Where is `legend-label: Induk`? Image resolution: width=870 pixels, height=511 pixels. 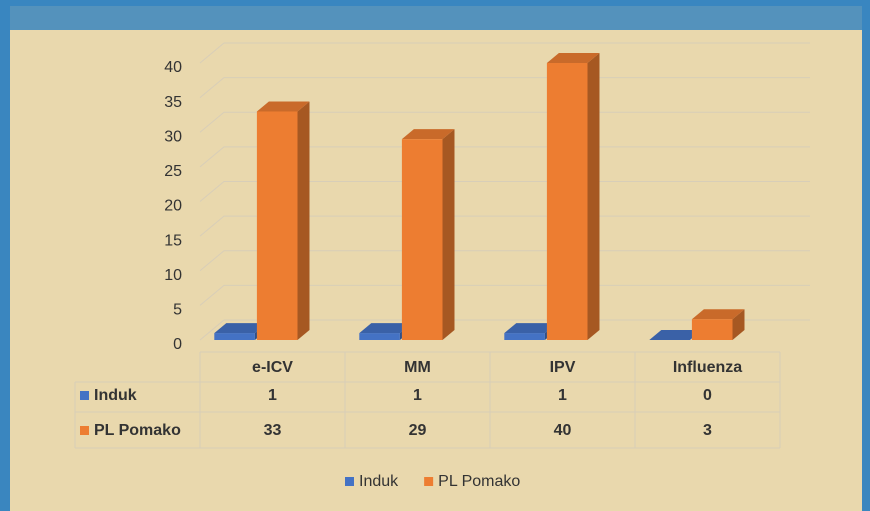 legend-label: Induk is located at coordinates (379, 481).